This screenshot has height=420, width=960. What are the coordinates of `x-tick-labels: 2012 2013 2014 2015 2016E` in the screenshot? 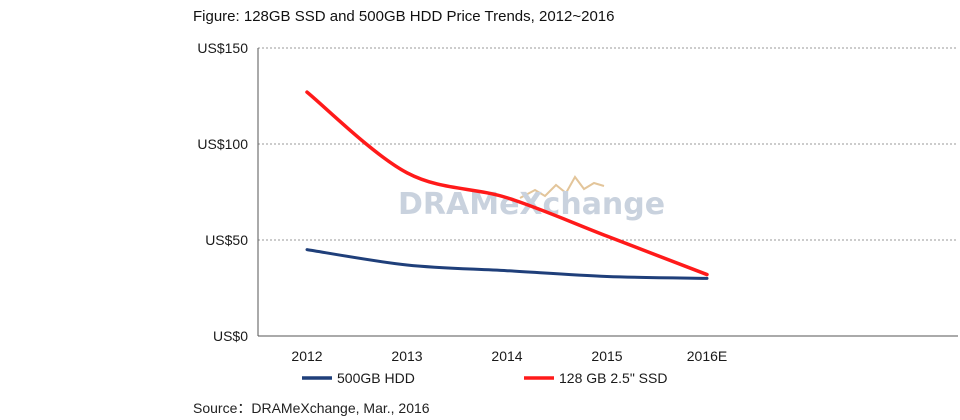 It's located at (509, 356).